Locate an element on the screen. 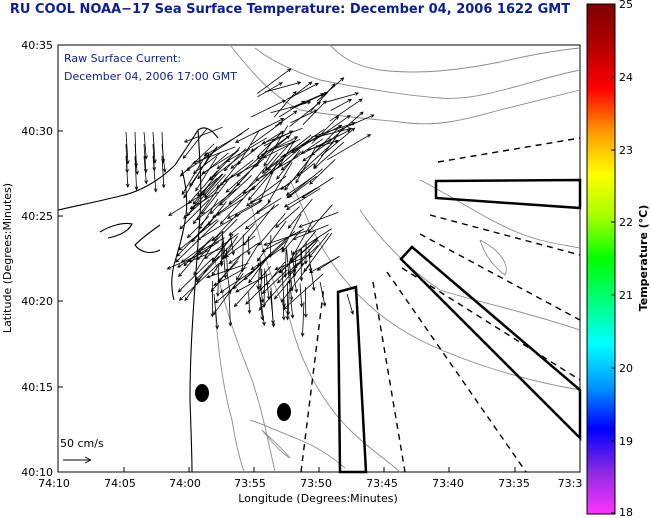 The height and width of the screenshot is (518, 651). colorbar-tick-label: 18 is located at coordinates (626, 512).